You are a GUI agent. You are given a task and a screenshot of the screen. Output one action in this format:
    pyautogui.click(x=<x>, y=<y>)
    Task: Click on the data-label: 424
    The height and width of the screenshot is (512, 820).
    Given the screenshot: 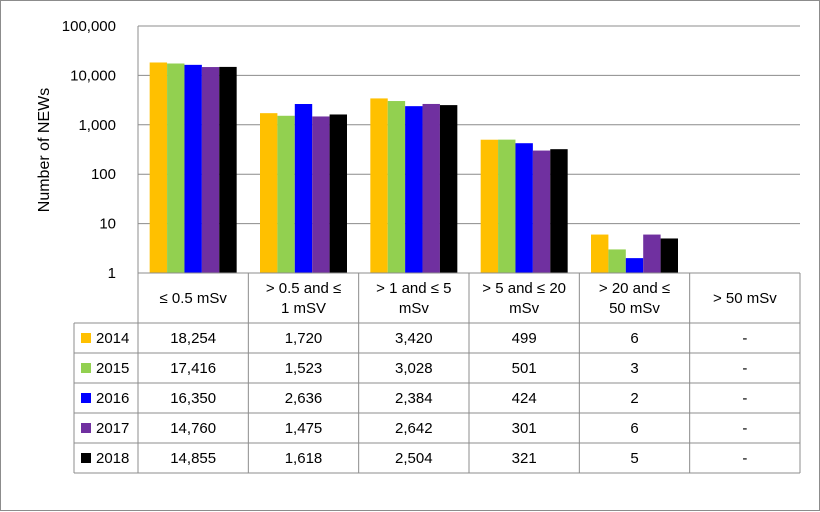 What is the action you would take?
    pyautogui.click(x=524, y=398)
    